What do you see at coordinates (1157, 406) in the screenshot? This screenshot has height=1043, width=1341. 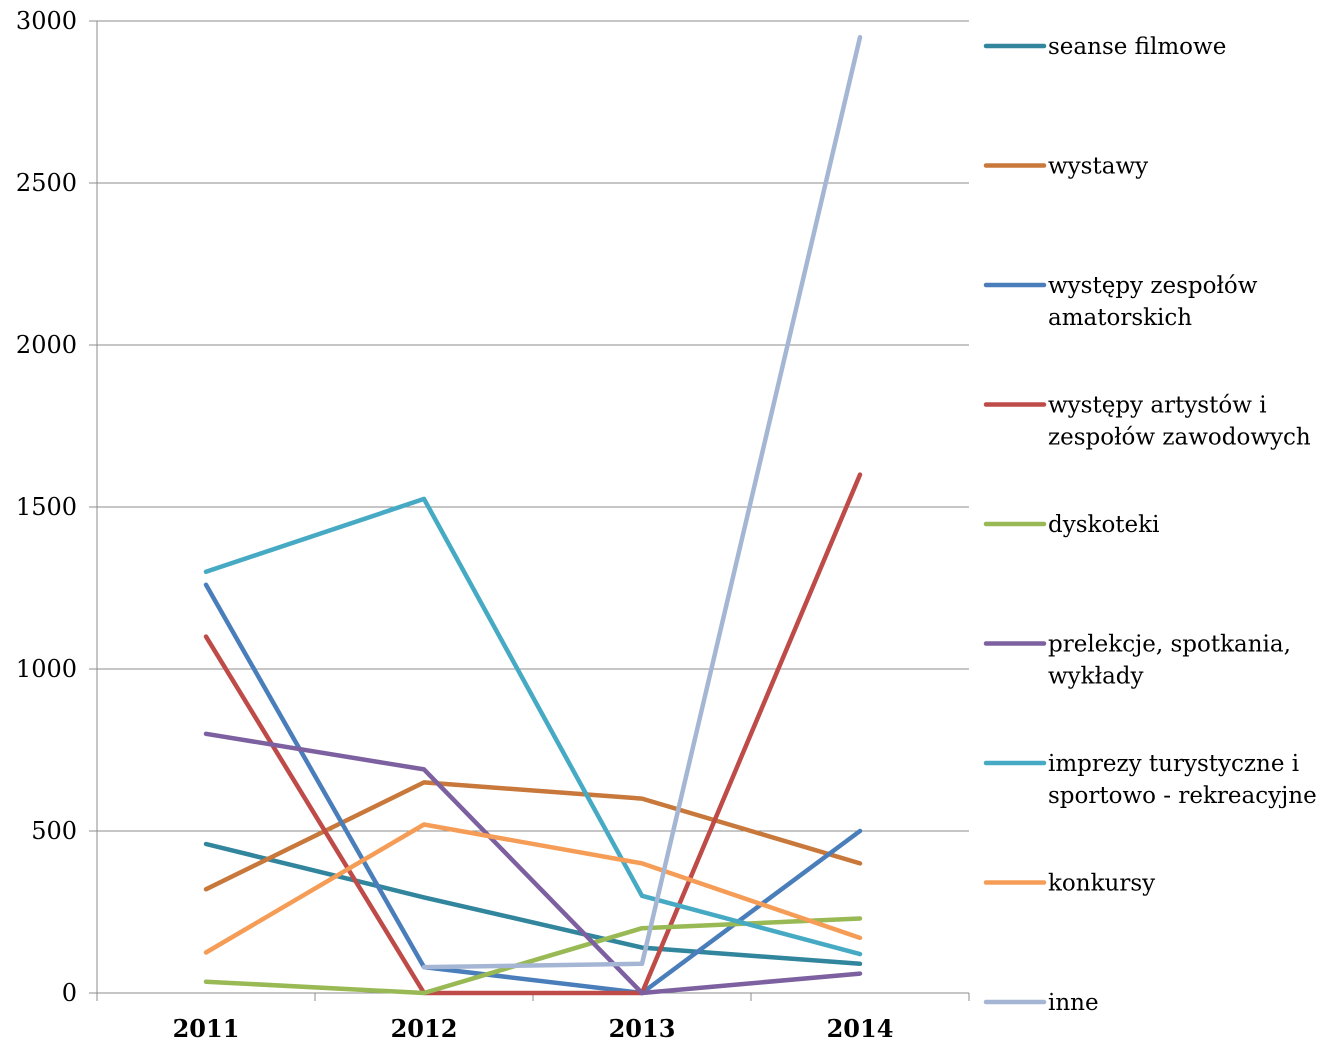 I see `legend-label: występy artystów i` at bounding box center [1157, 406].